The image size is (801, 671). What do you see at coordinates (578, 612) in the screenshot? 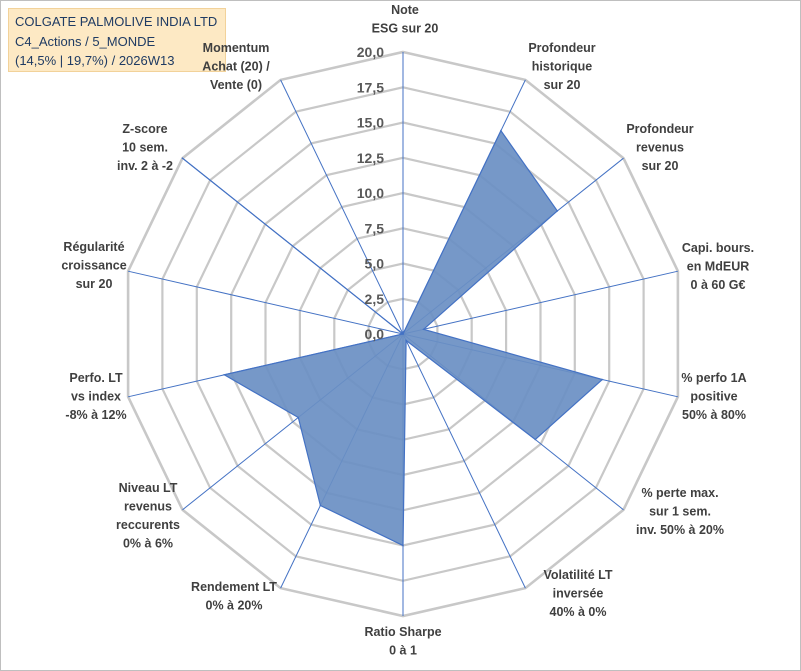
I see `axis-label-line: 40% à 0%` at bounding box center [578, 612].